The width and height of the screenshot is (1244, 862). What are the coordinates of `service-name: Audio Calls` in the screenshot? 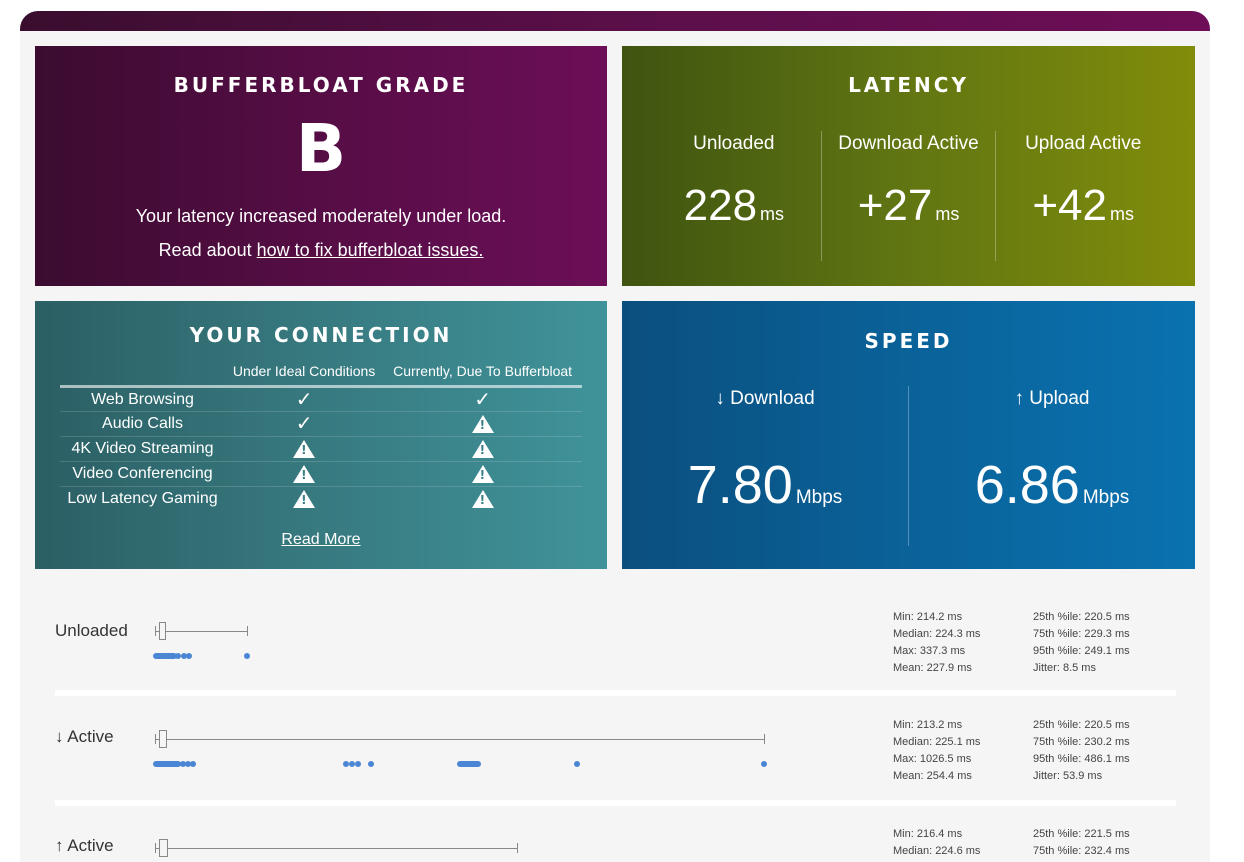 It's located at (142, 424).